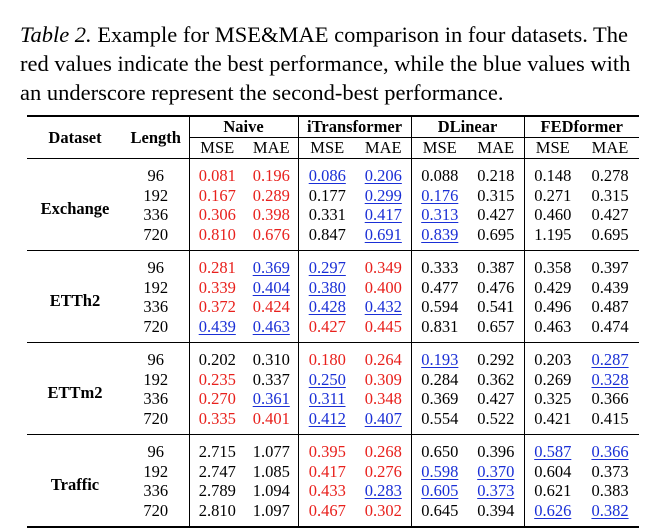  I want to click on value: 0.366, so click(610, 399).